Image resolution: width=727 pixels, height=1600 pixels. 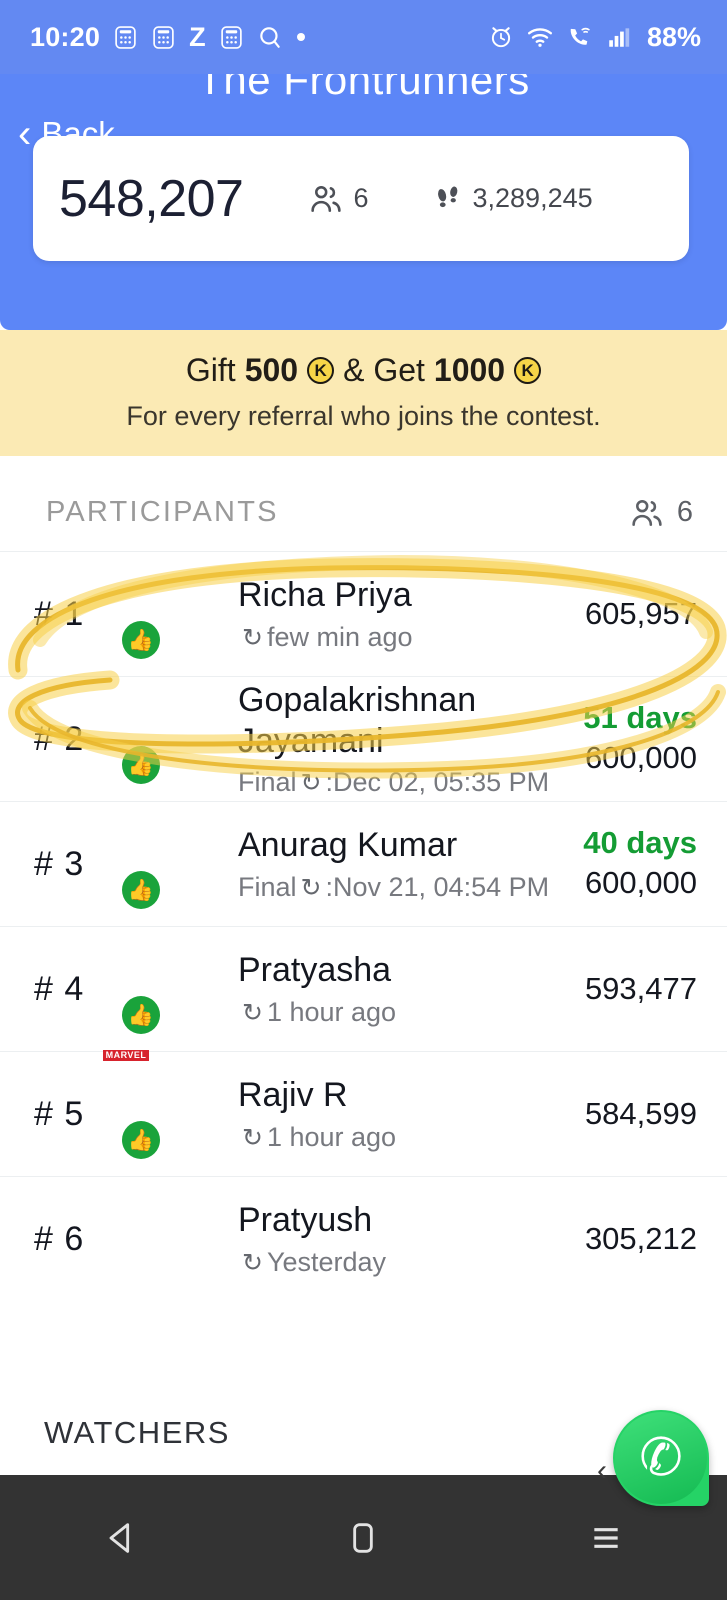 What do you see at coordinates (609, 864) in the screenshot?
I see `participant-scores: 40 days 600,000` at bounding box center [609, 864].